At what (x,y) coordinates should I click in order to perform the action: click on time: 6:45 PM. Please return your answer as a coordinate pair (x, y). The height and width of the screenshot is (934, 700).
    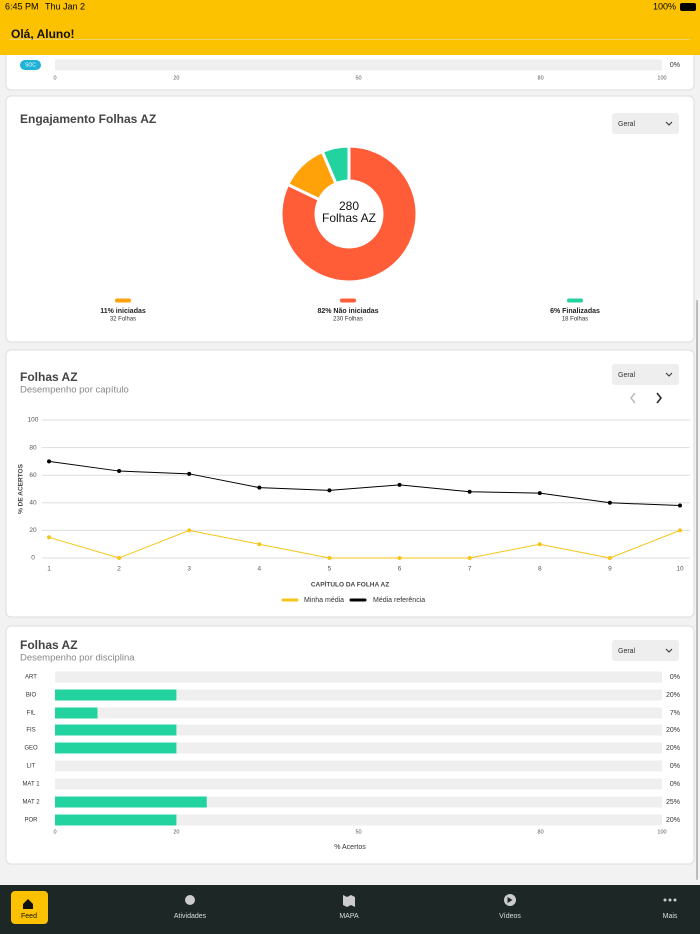
    Looking at the image, I should click on (22, 6).